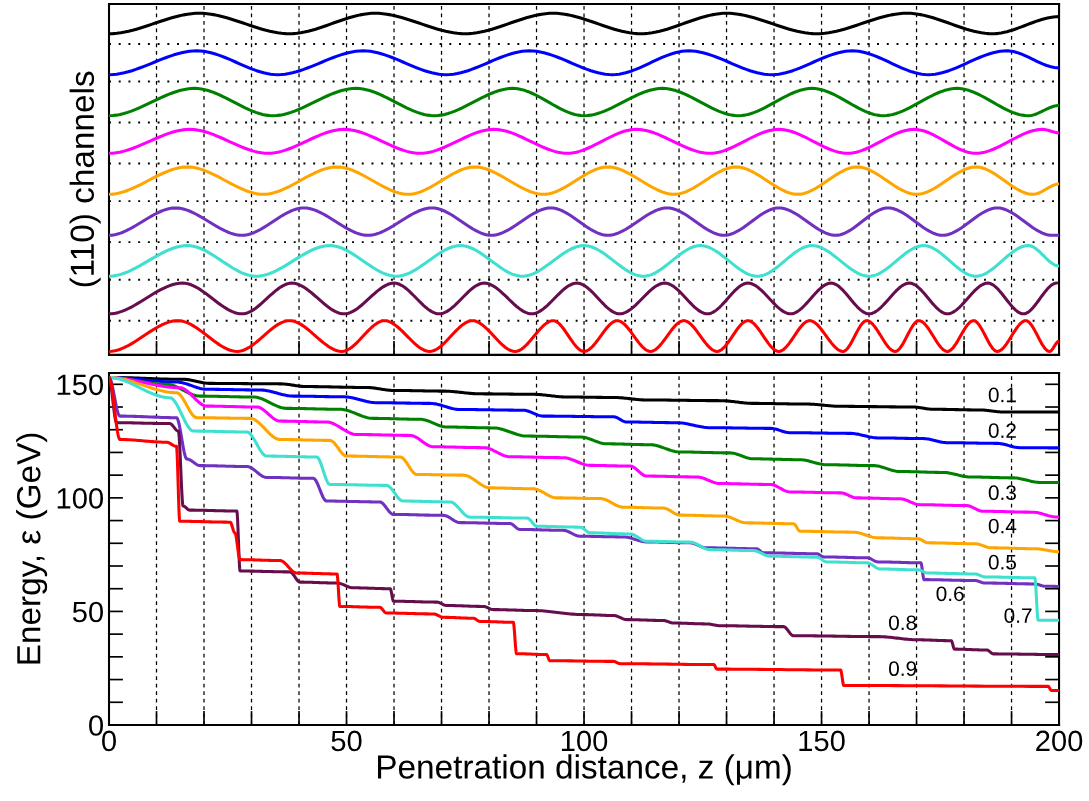 This screenshot has width=1089, height=801. What do you see at coordinates (902, 623) in the screenshot?
I see `annotation: 0.8` at bounding box center [902, 623].